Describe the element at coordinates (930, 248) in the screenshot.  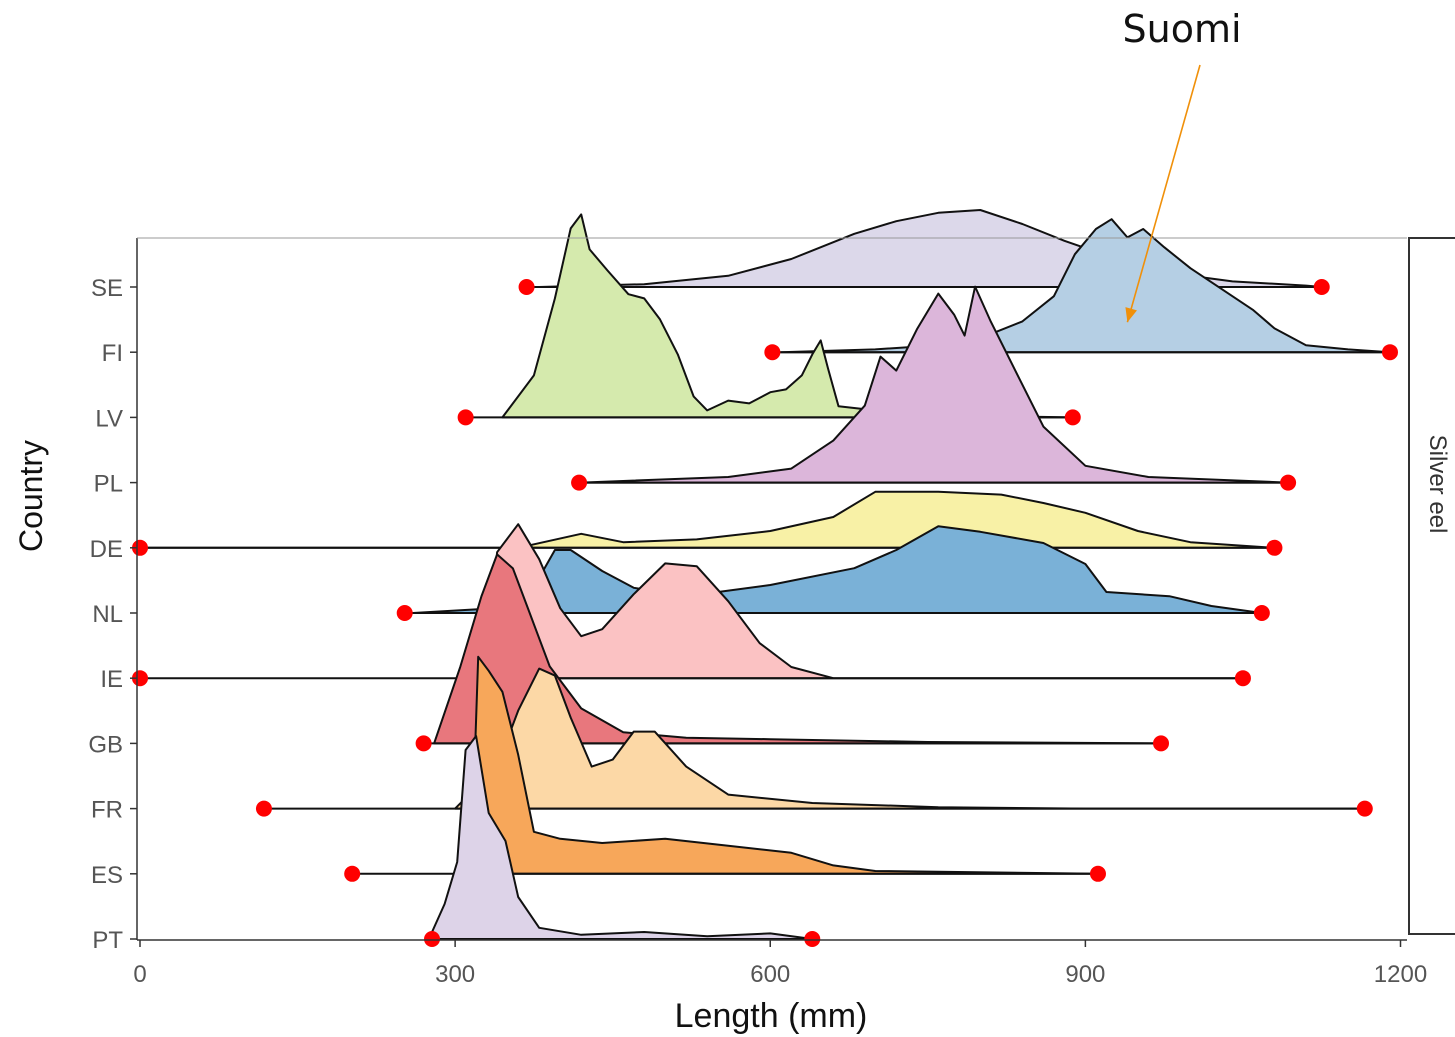
I see `density-area-se` at that location.